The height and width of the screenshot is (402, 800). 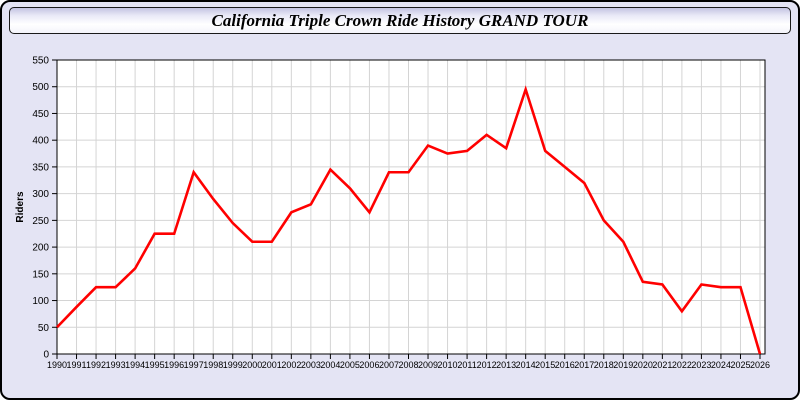 I want to click on y-tick-label: 100, so click(x=40, y=301).